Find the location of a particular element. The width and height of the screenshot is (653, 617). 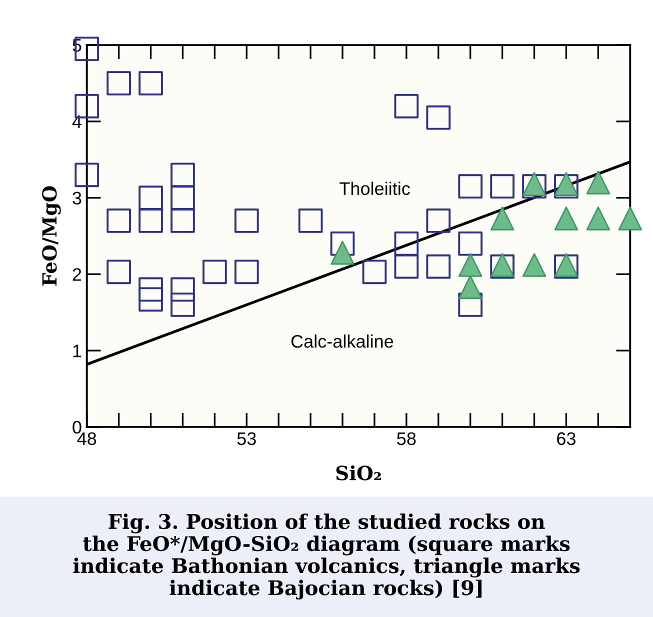

y-tick-label: 2 is located at coordinates (77, 274).